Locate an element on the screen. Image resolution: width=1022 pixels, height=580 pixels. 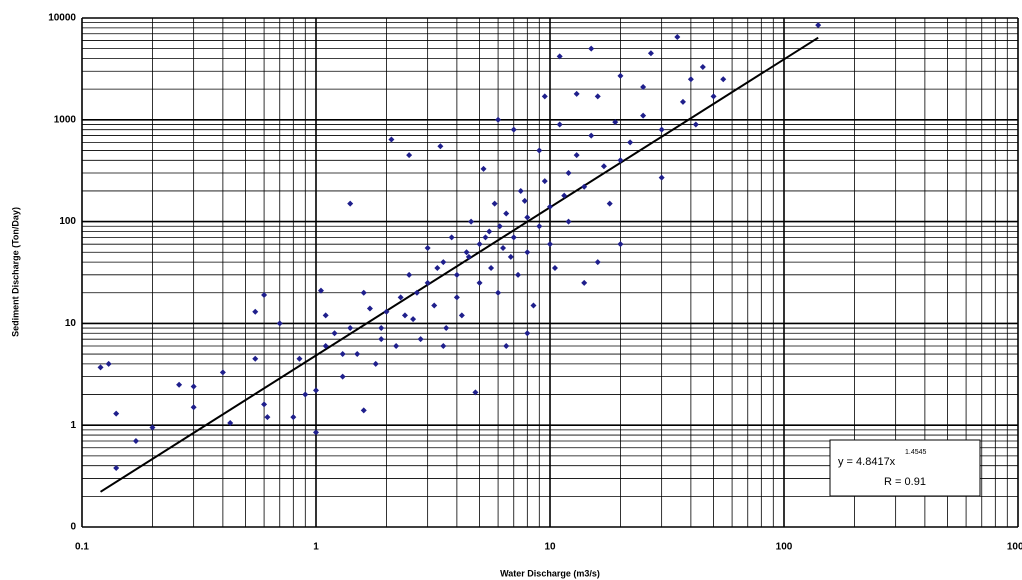
y-tick-label: 1 is located at coordinates (73, 425).